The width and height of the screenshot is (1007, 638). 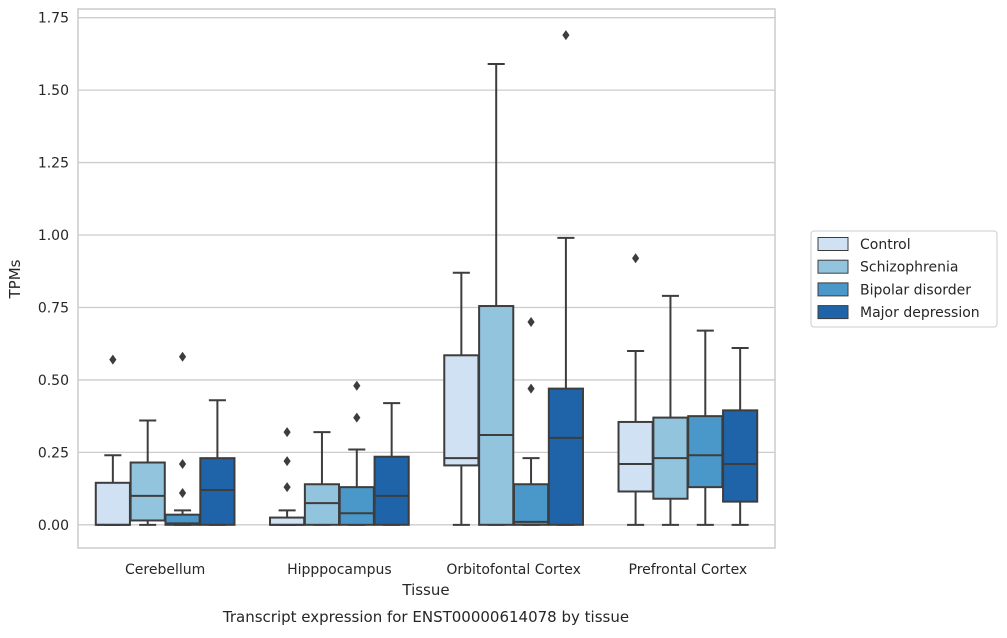 What do you see at coordinates (909, 268) in the screenshot?
I see `legend-label: Schizophrenia` at bounding box center [909, 268].